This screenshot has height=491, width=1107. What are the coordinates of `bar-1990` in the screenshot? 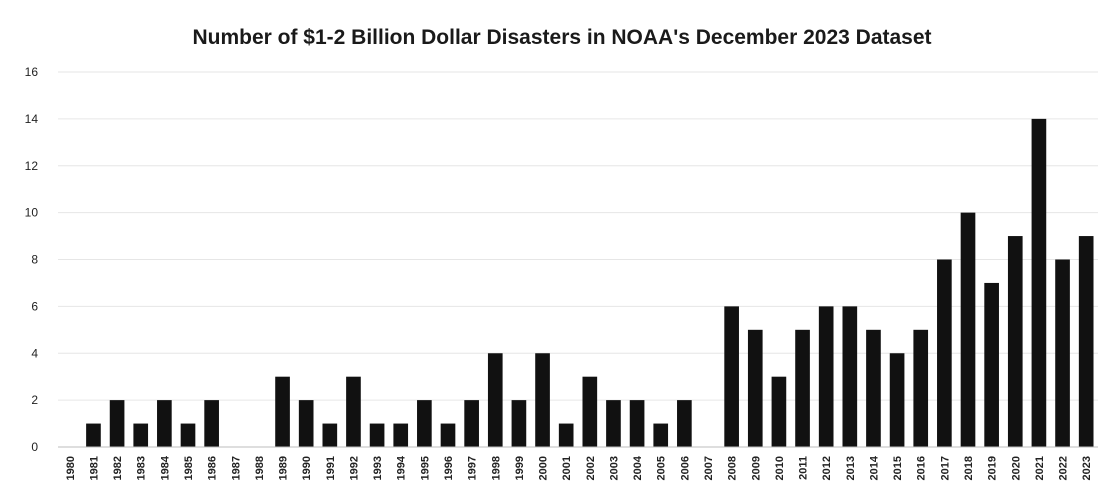 It's located at (306, 423).